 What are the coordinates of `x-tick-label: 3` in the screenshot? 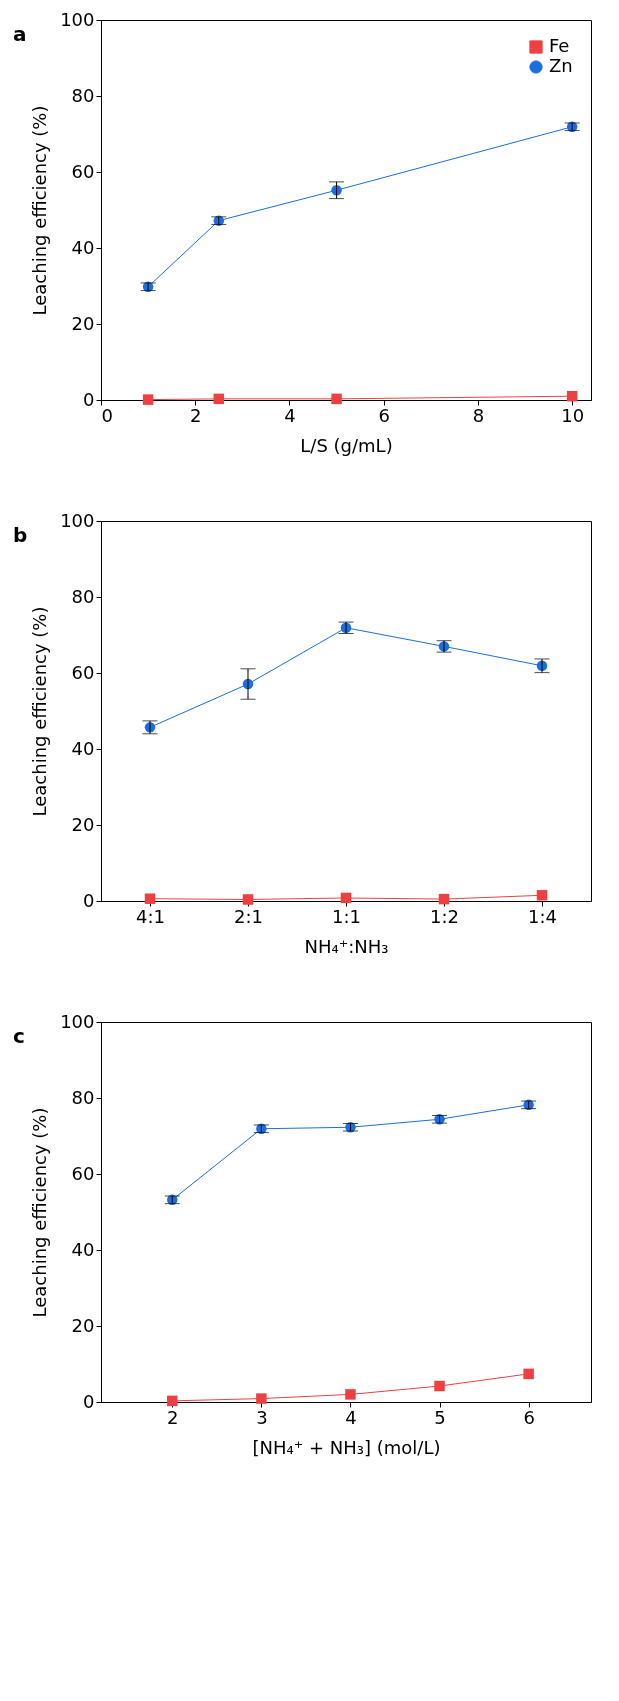 It's located at (262, 1417).